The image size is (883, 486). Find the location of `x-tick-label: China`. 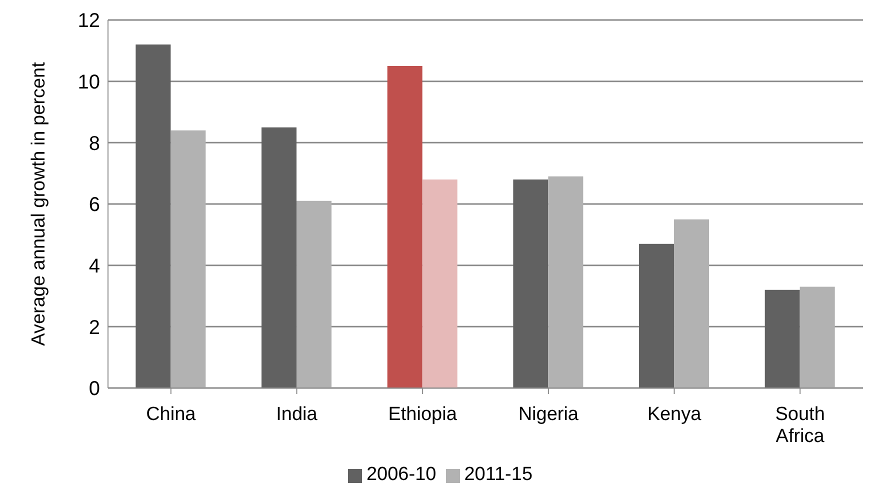

x-tick-label: China is located at coordinates (171, 414).